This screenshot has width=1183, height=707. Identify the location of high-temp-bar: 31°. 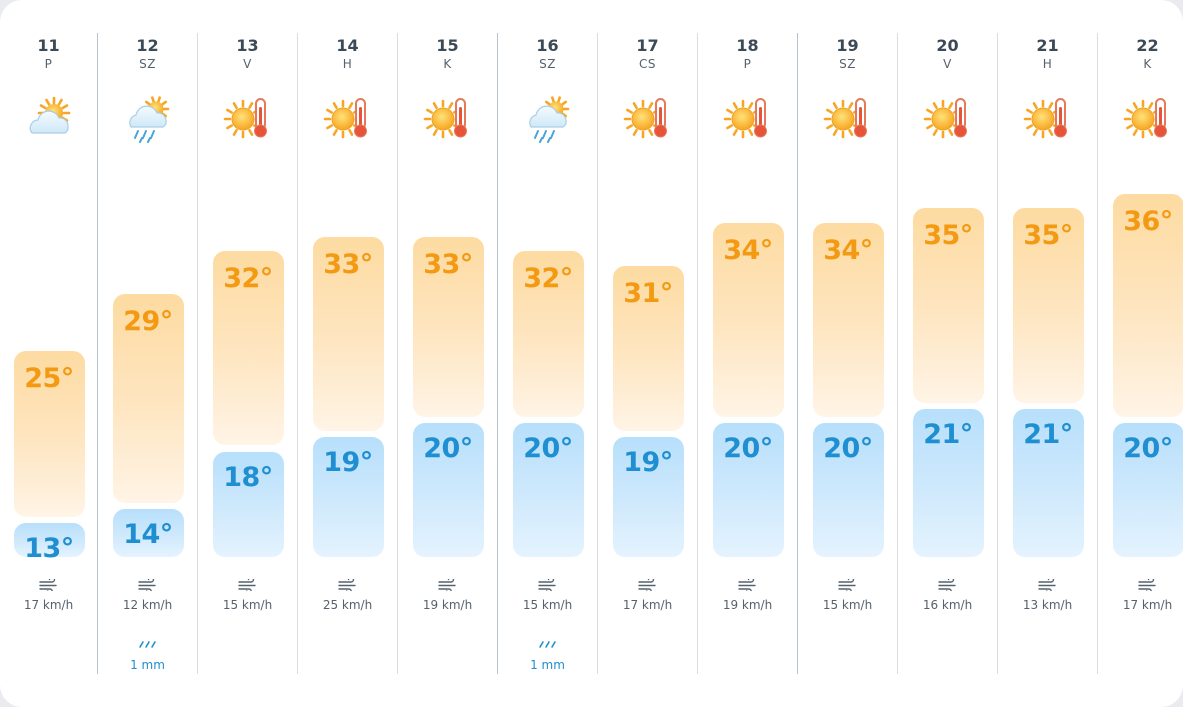
(648, 348).